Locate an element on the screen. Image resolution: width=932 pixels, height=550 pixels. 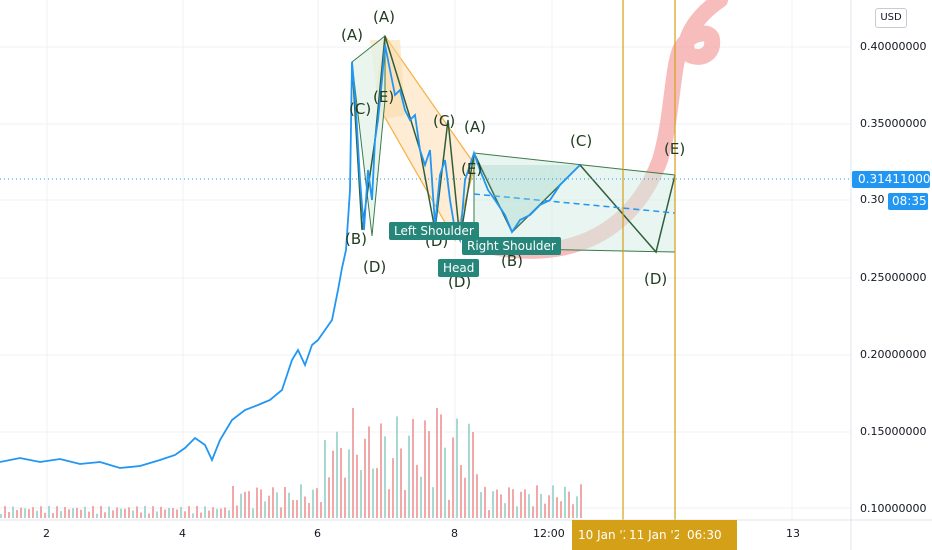
countdown-tag: 08:35 is located at coordinates (908, 201).